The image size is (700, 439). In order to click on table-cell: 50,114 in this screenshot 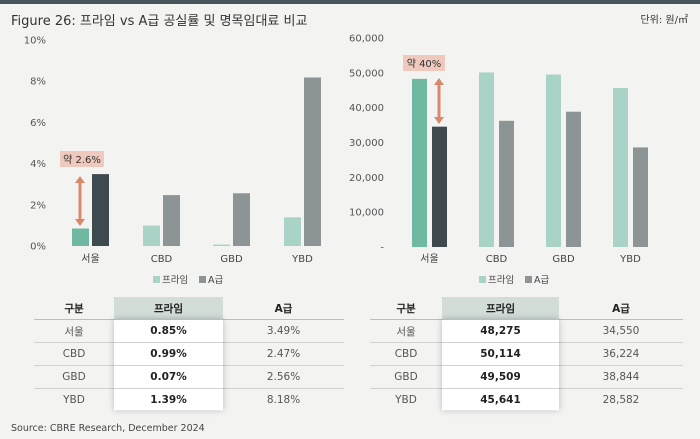, I will do `click(500, 354)`.